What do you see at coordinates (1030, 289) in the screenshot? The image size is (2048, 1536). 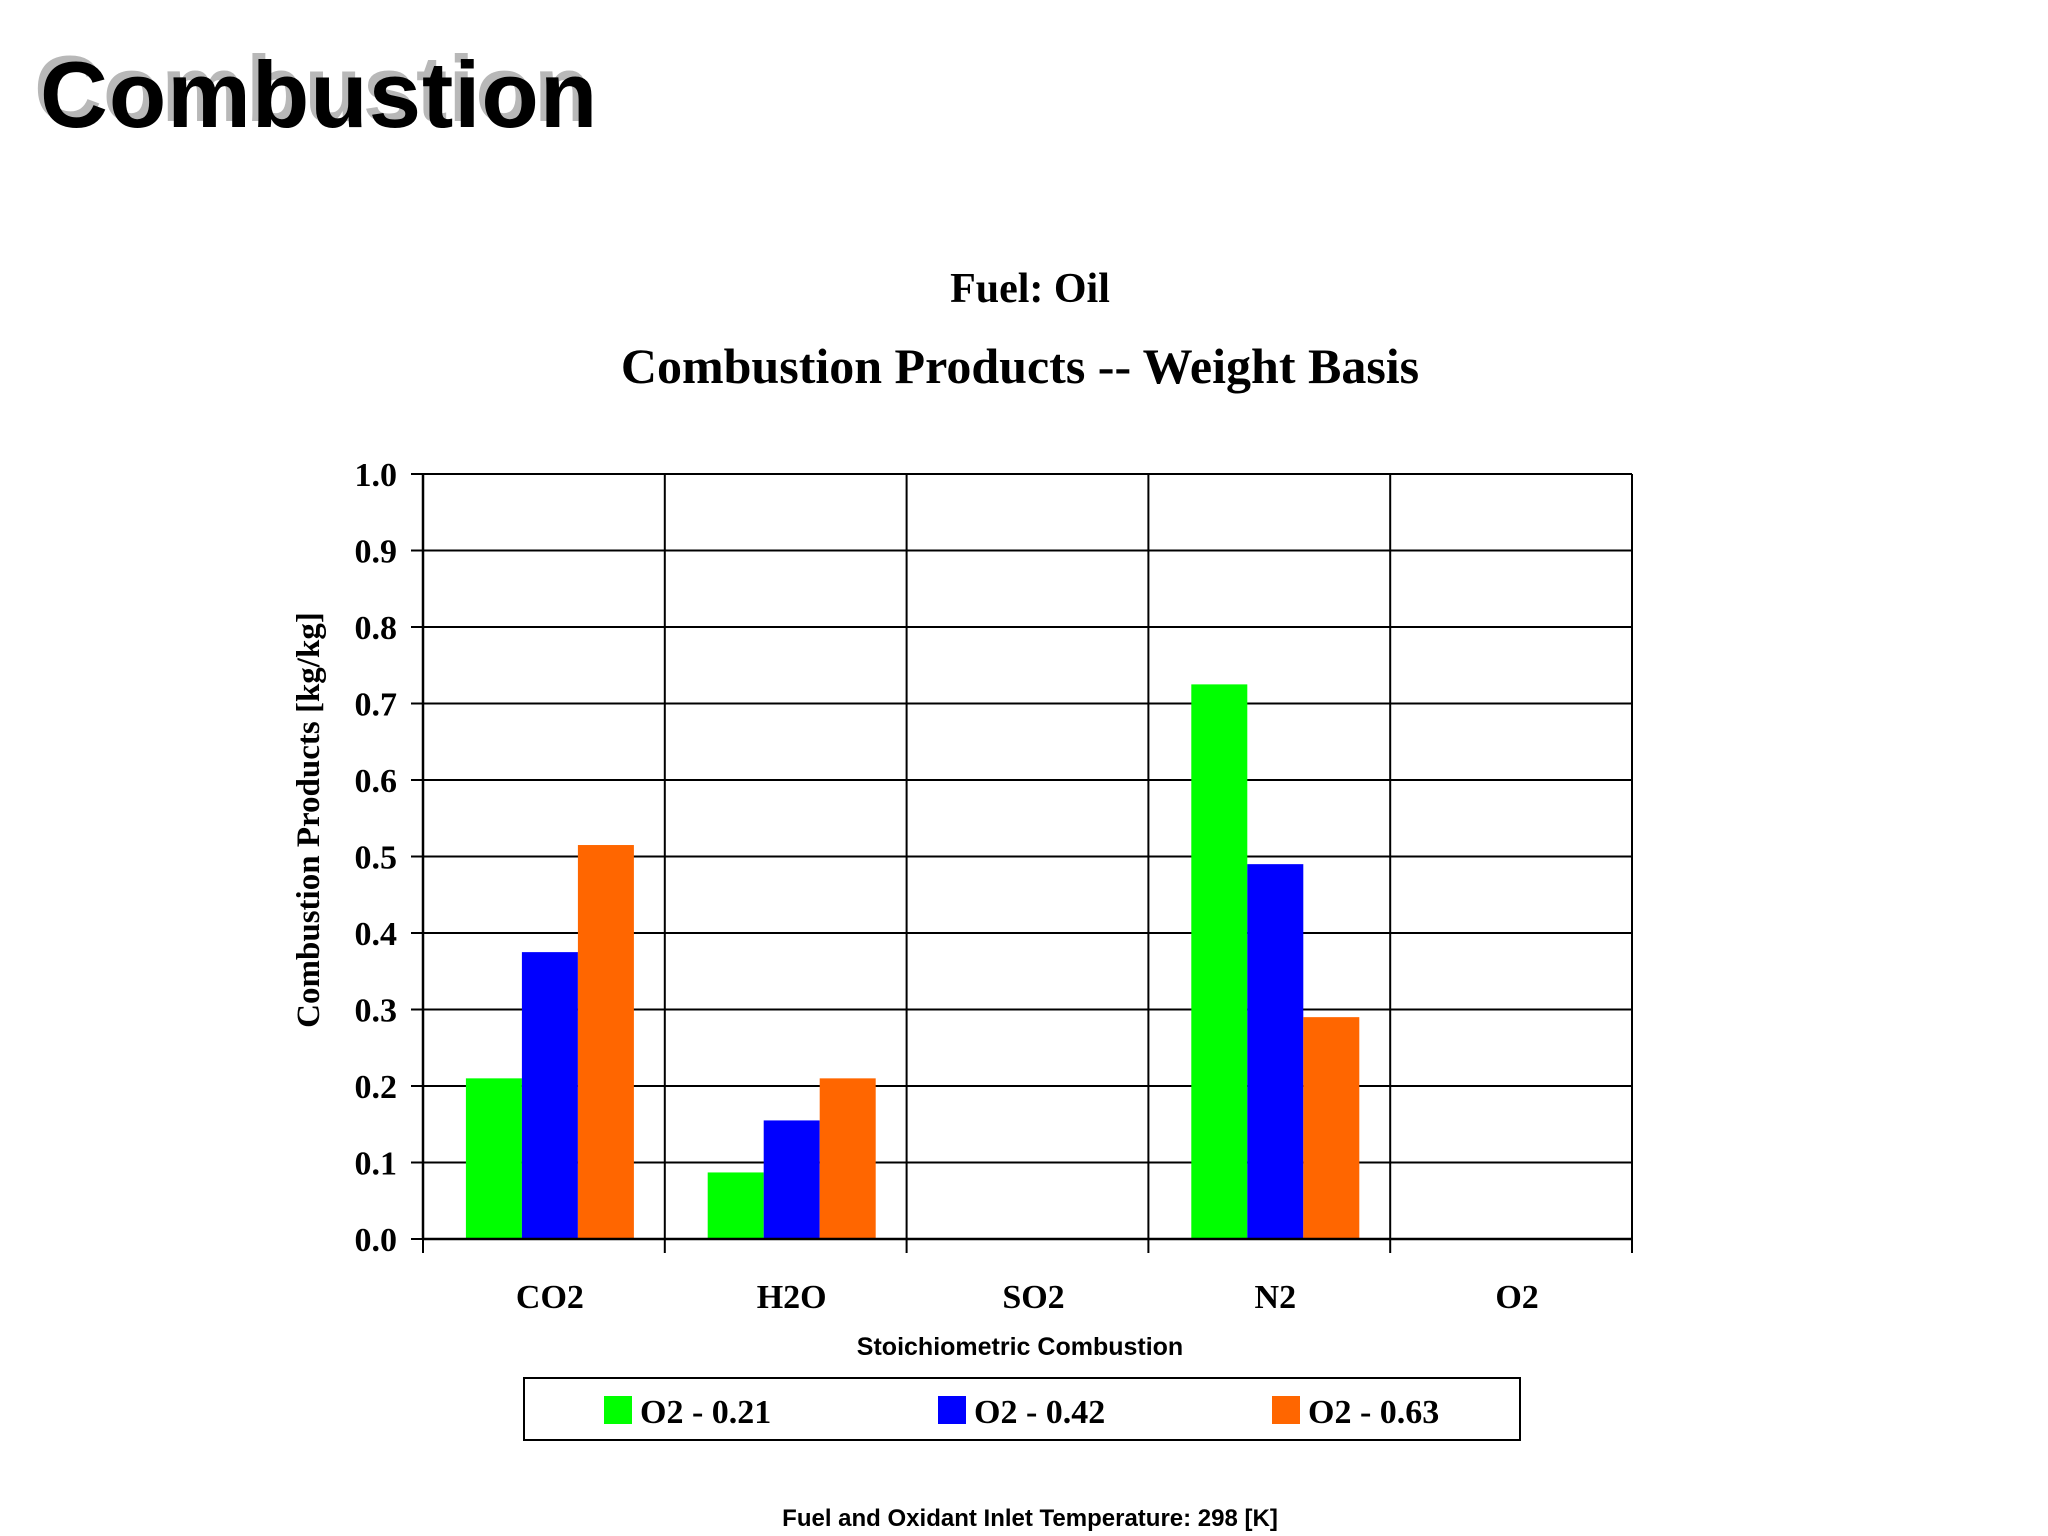 I see `chart-title: Fuel: Oil` at bounding box center [1030, 289].